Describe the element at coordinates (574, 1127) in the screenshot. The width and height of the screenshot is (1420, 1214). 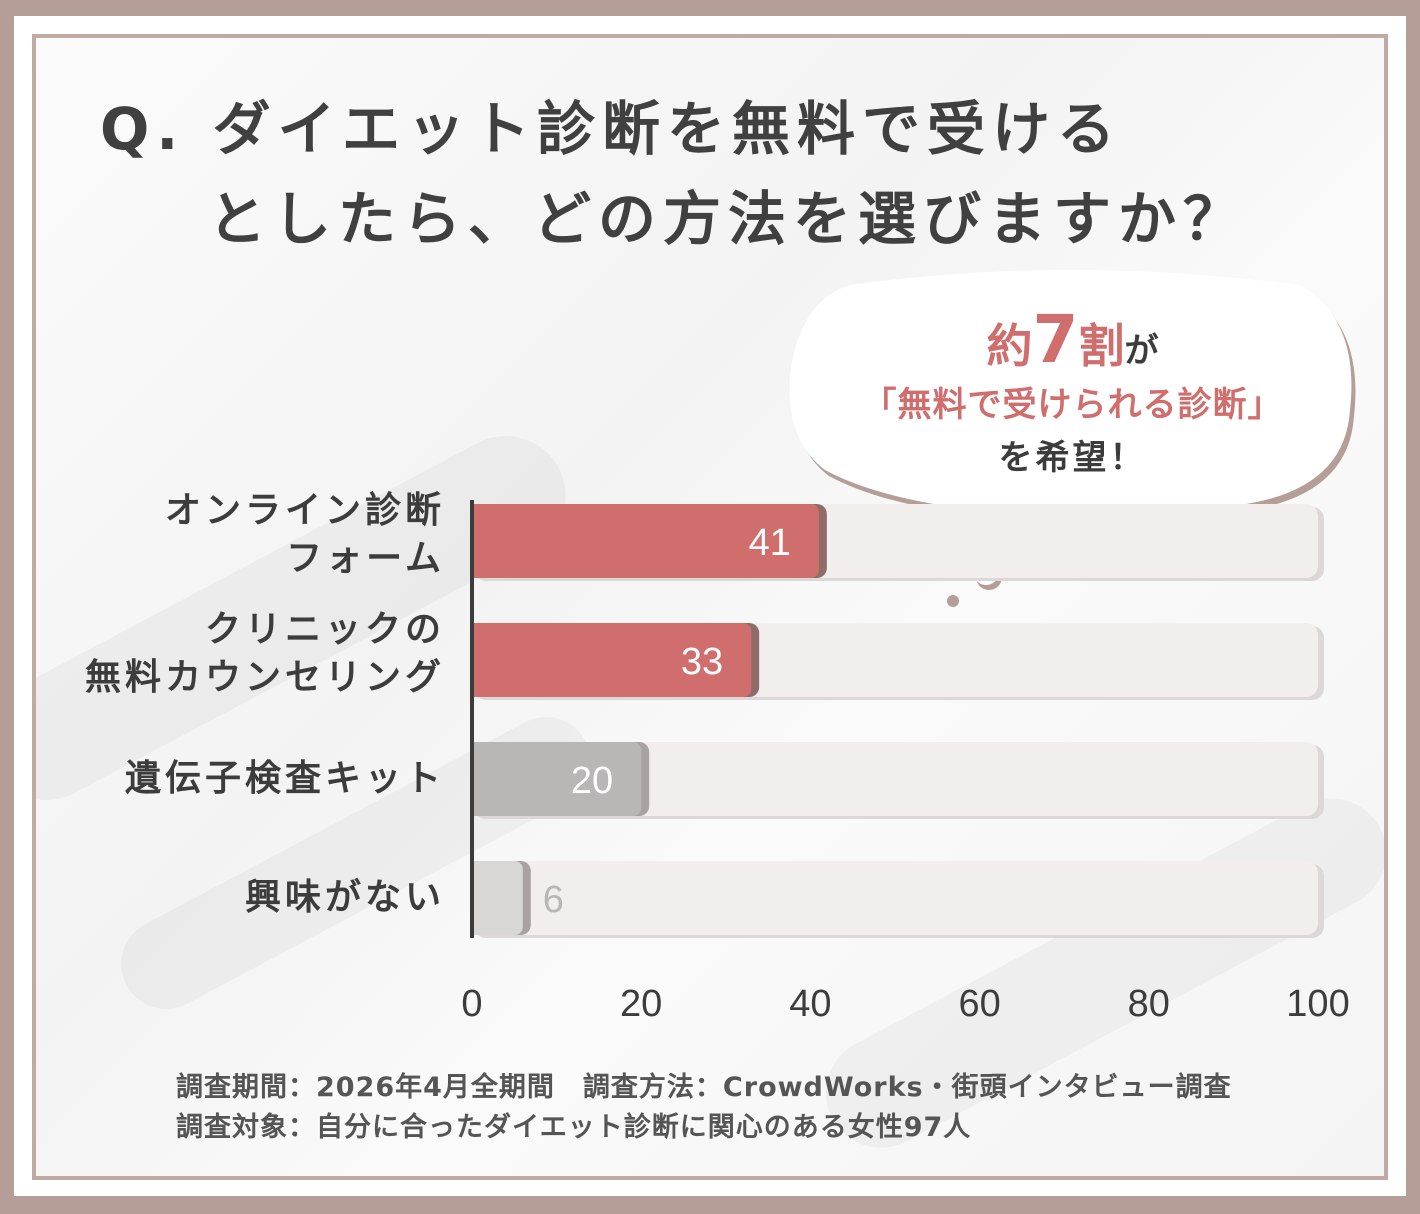
I see `footnote-line-2: 調査対象：自分に合ったダイエット診断に関心のある女性97人` at that location.